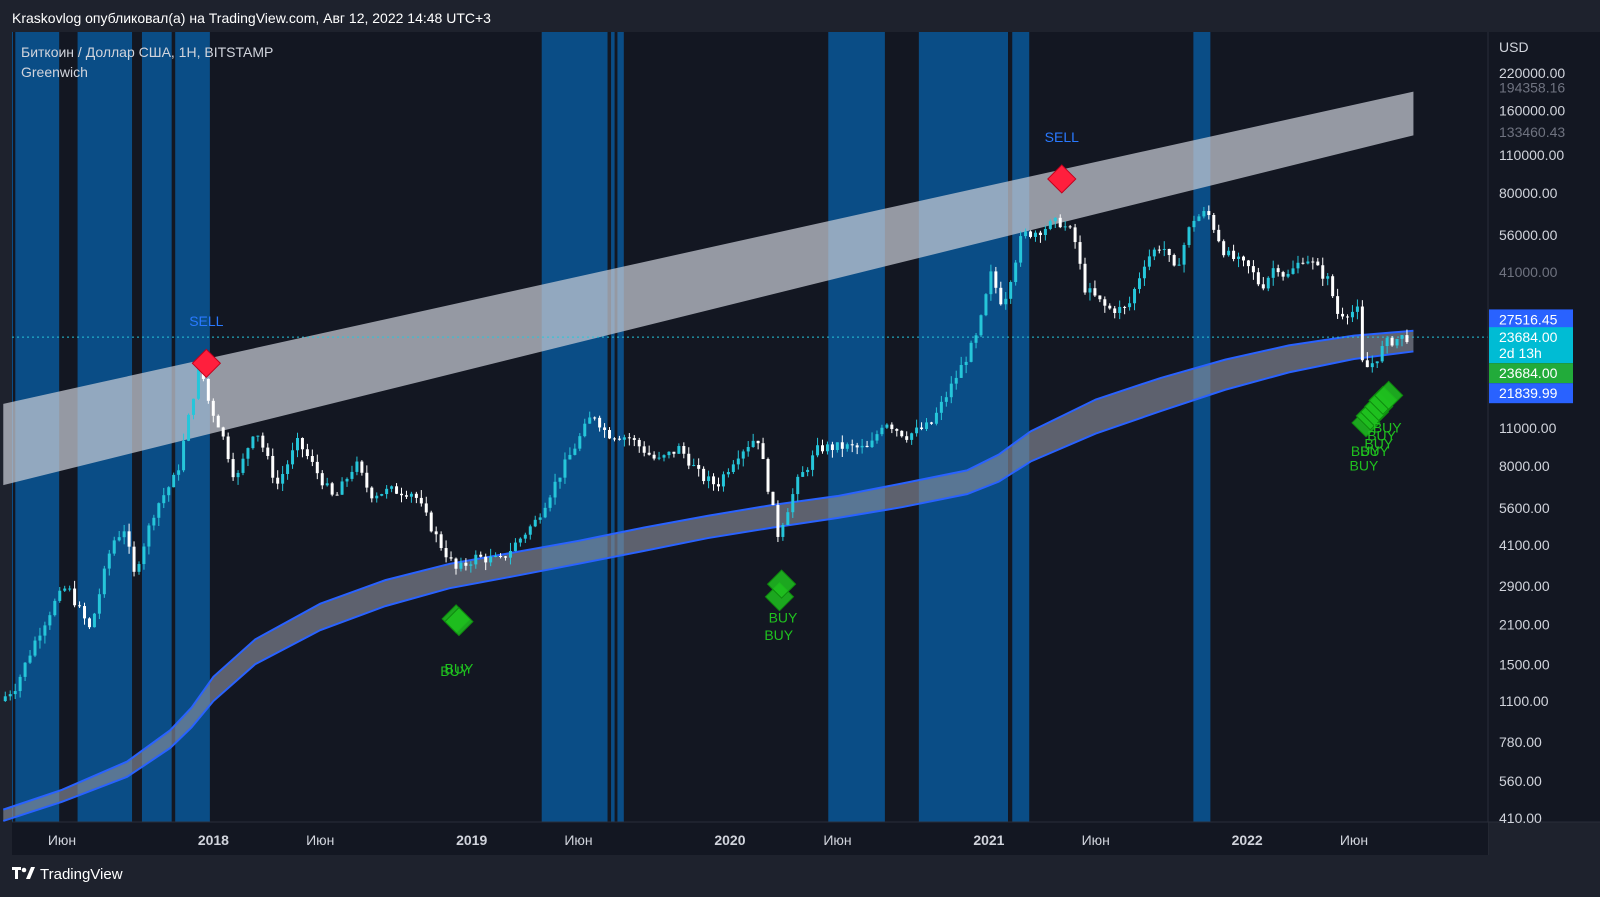 This screenshot has width=1600, height=897. I want to click on tradingview-logo-icon, so click(24, 875).